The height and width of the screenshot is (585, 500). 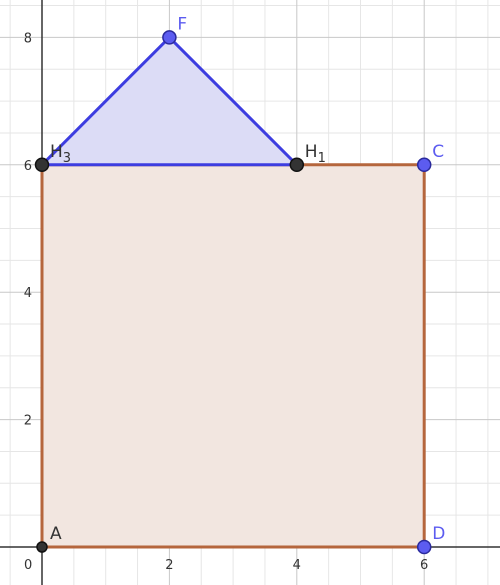 I want to click on x-tick-label: 6, so click(x=424, y=565).